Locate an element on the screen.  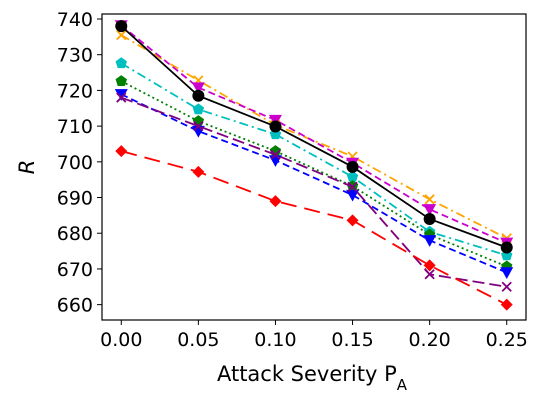
y-tick-label: 660 is located at coordinates (75, 306).